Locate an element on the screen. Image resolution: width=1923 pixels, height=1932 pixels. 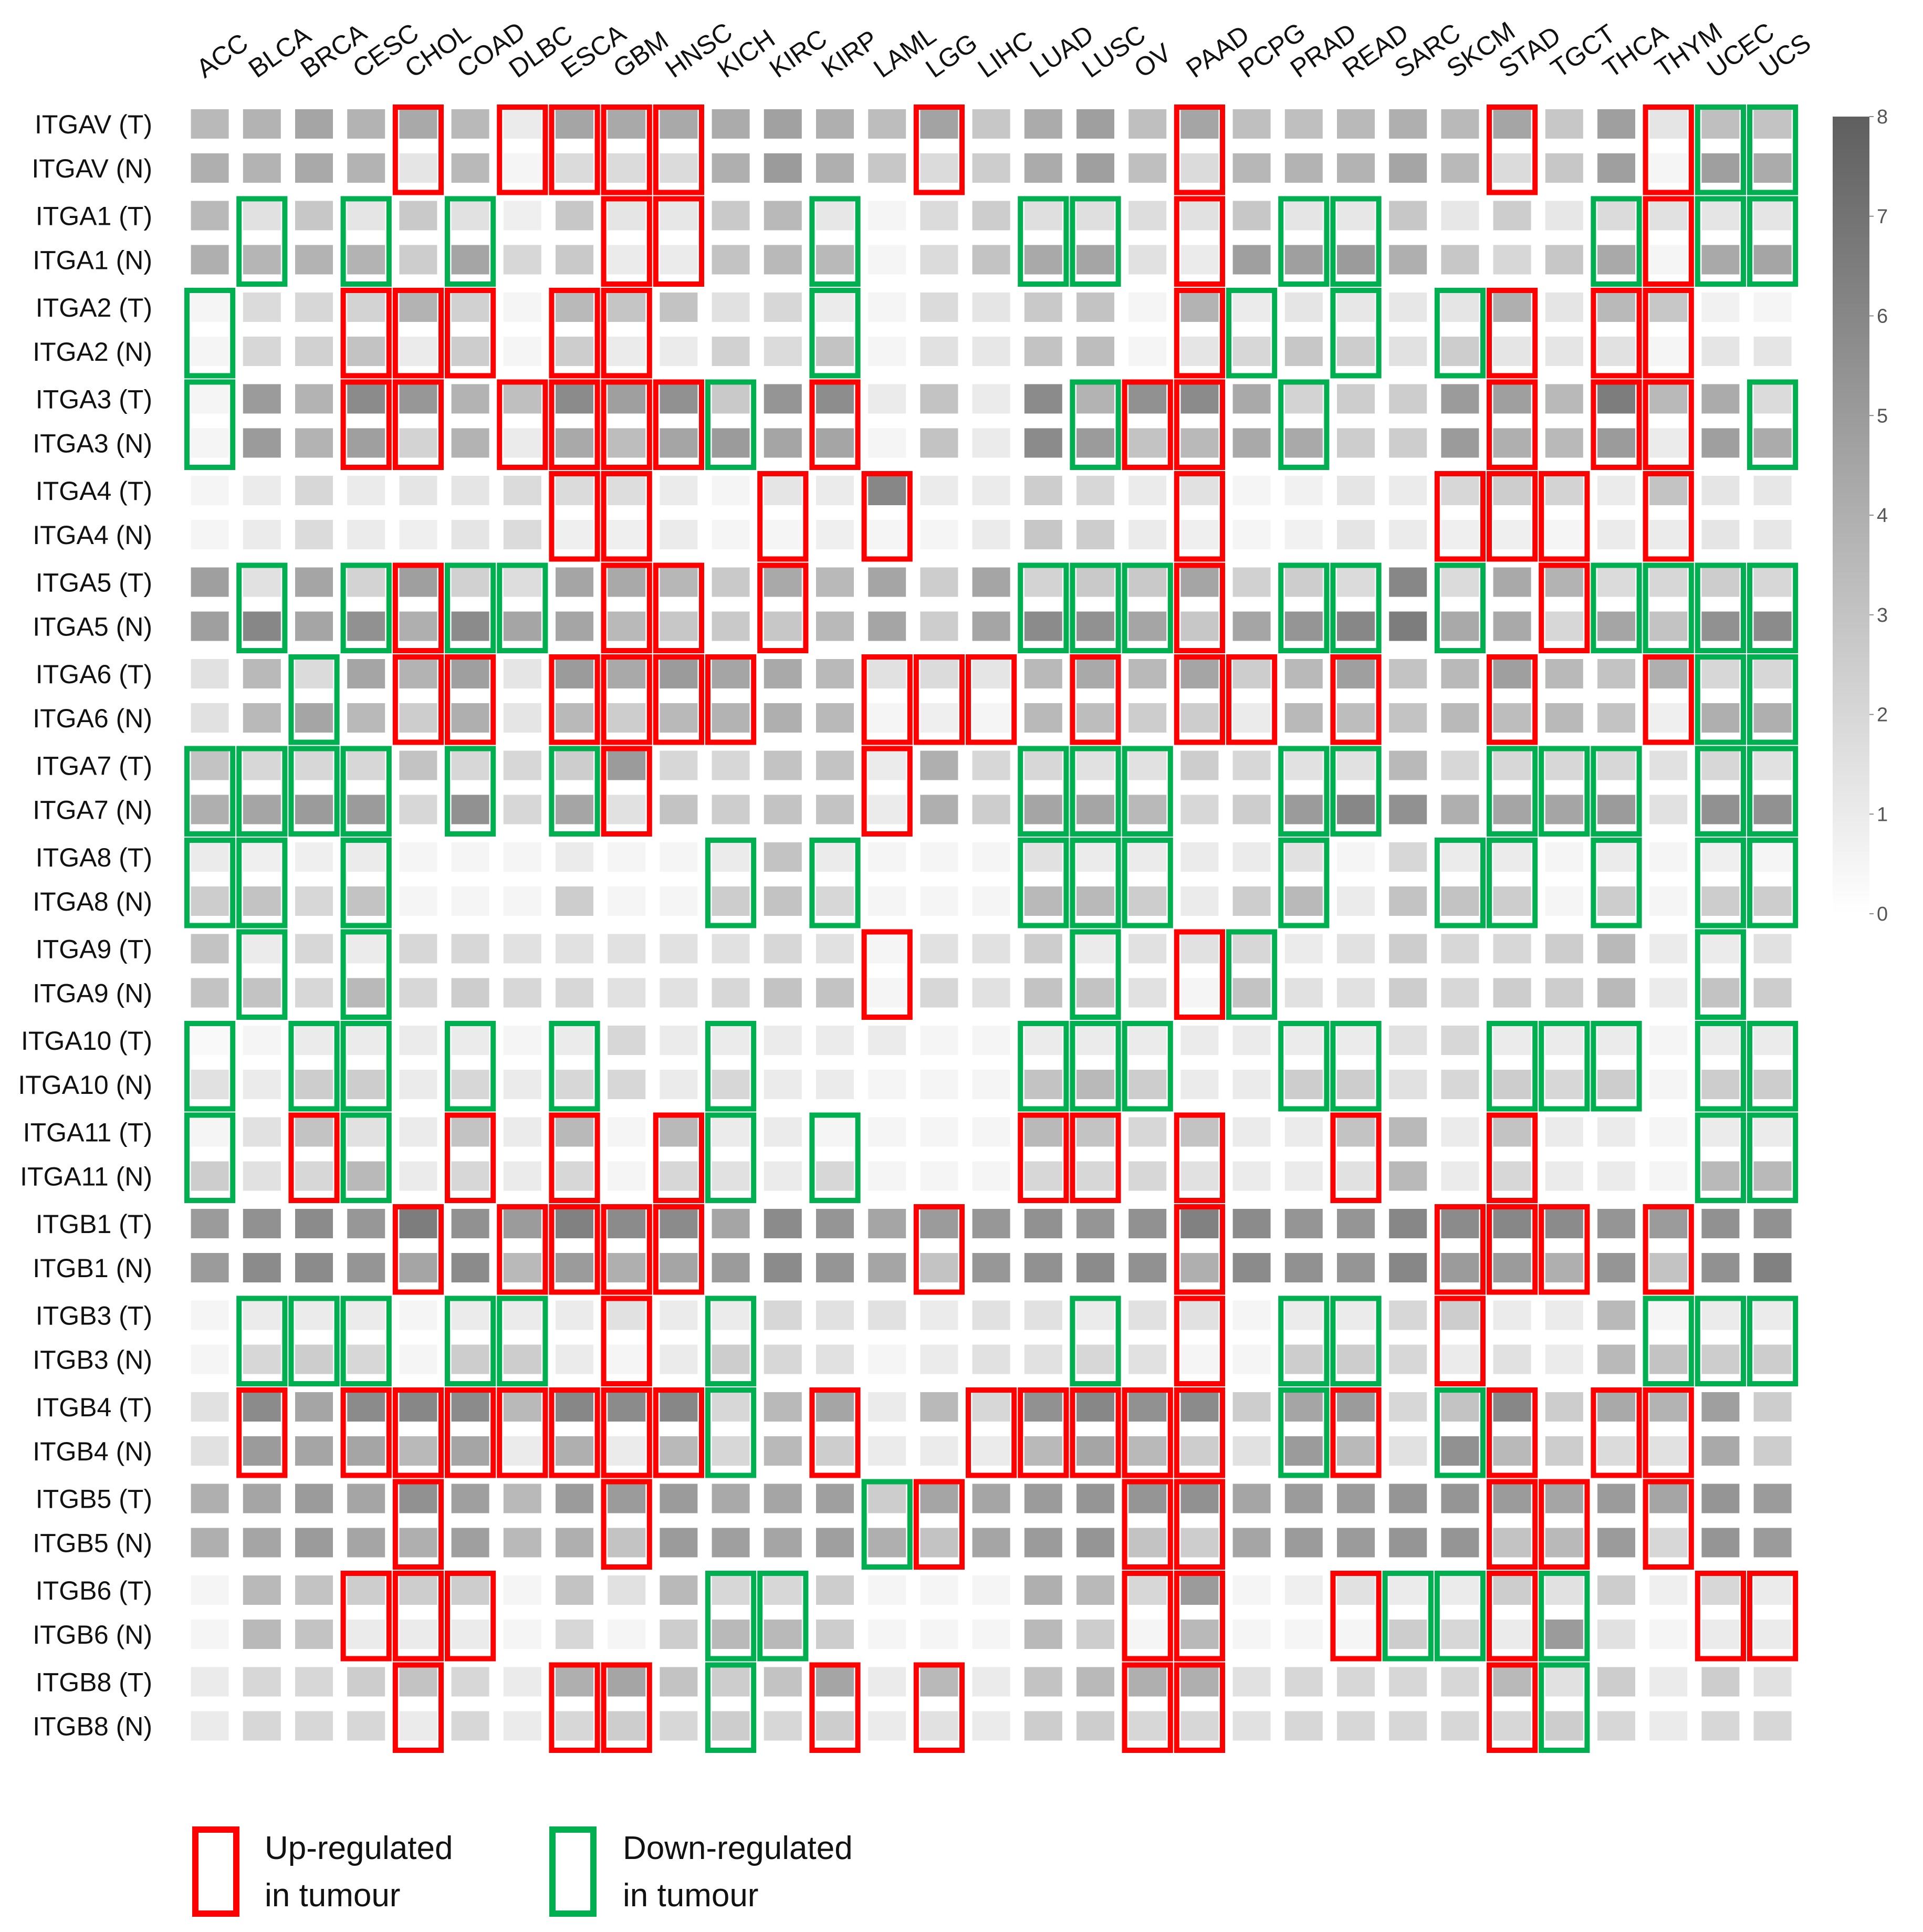
cell-itga1-n-acc is located at coordinates (210, 260).